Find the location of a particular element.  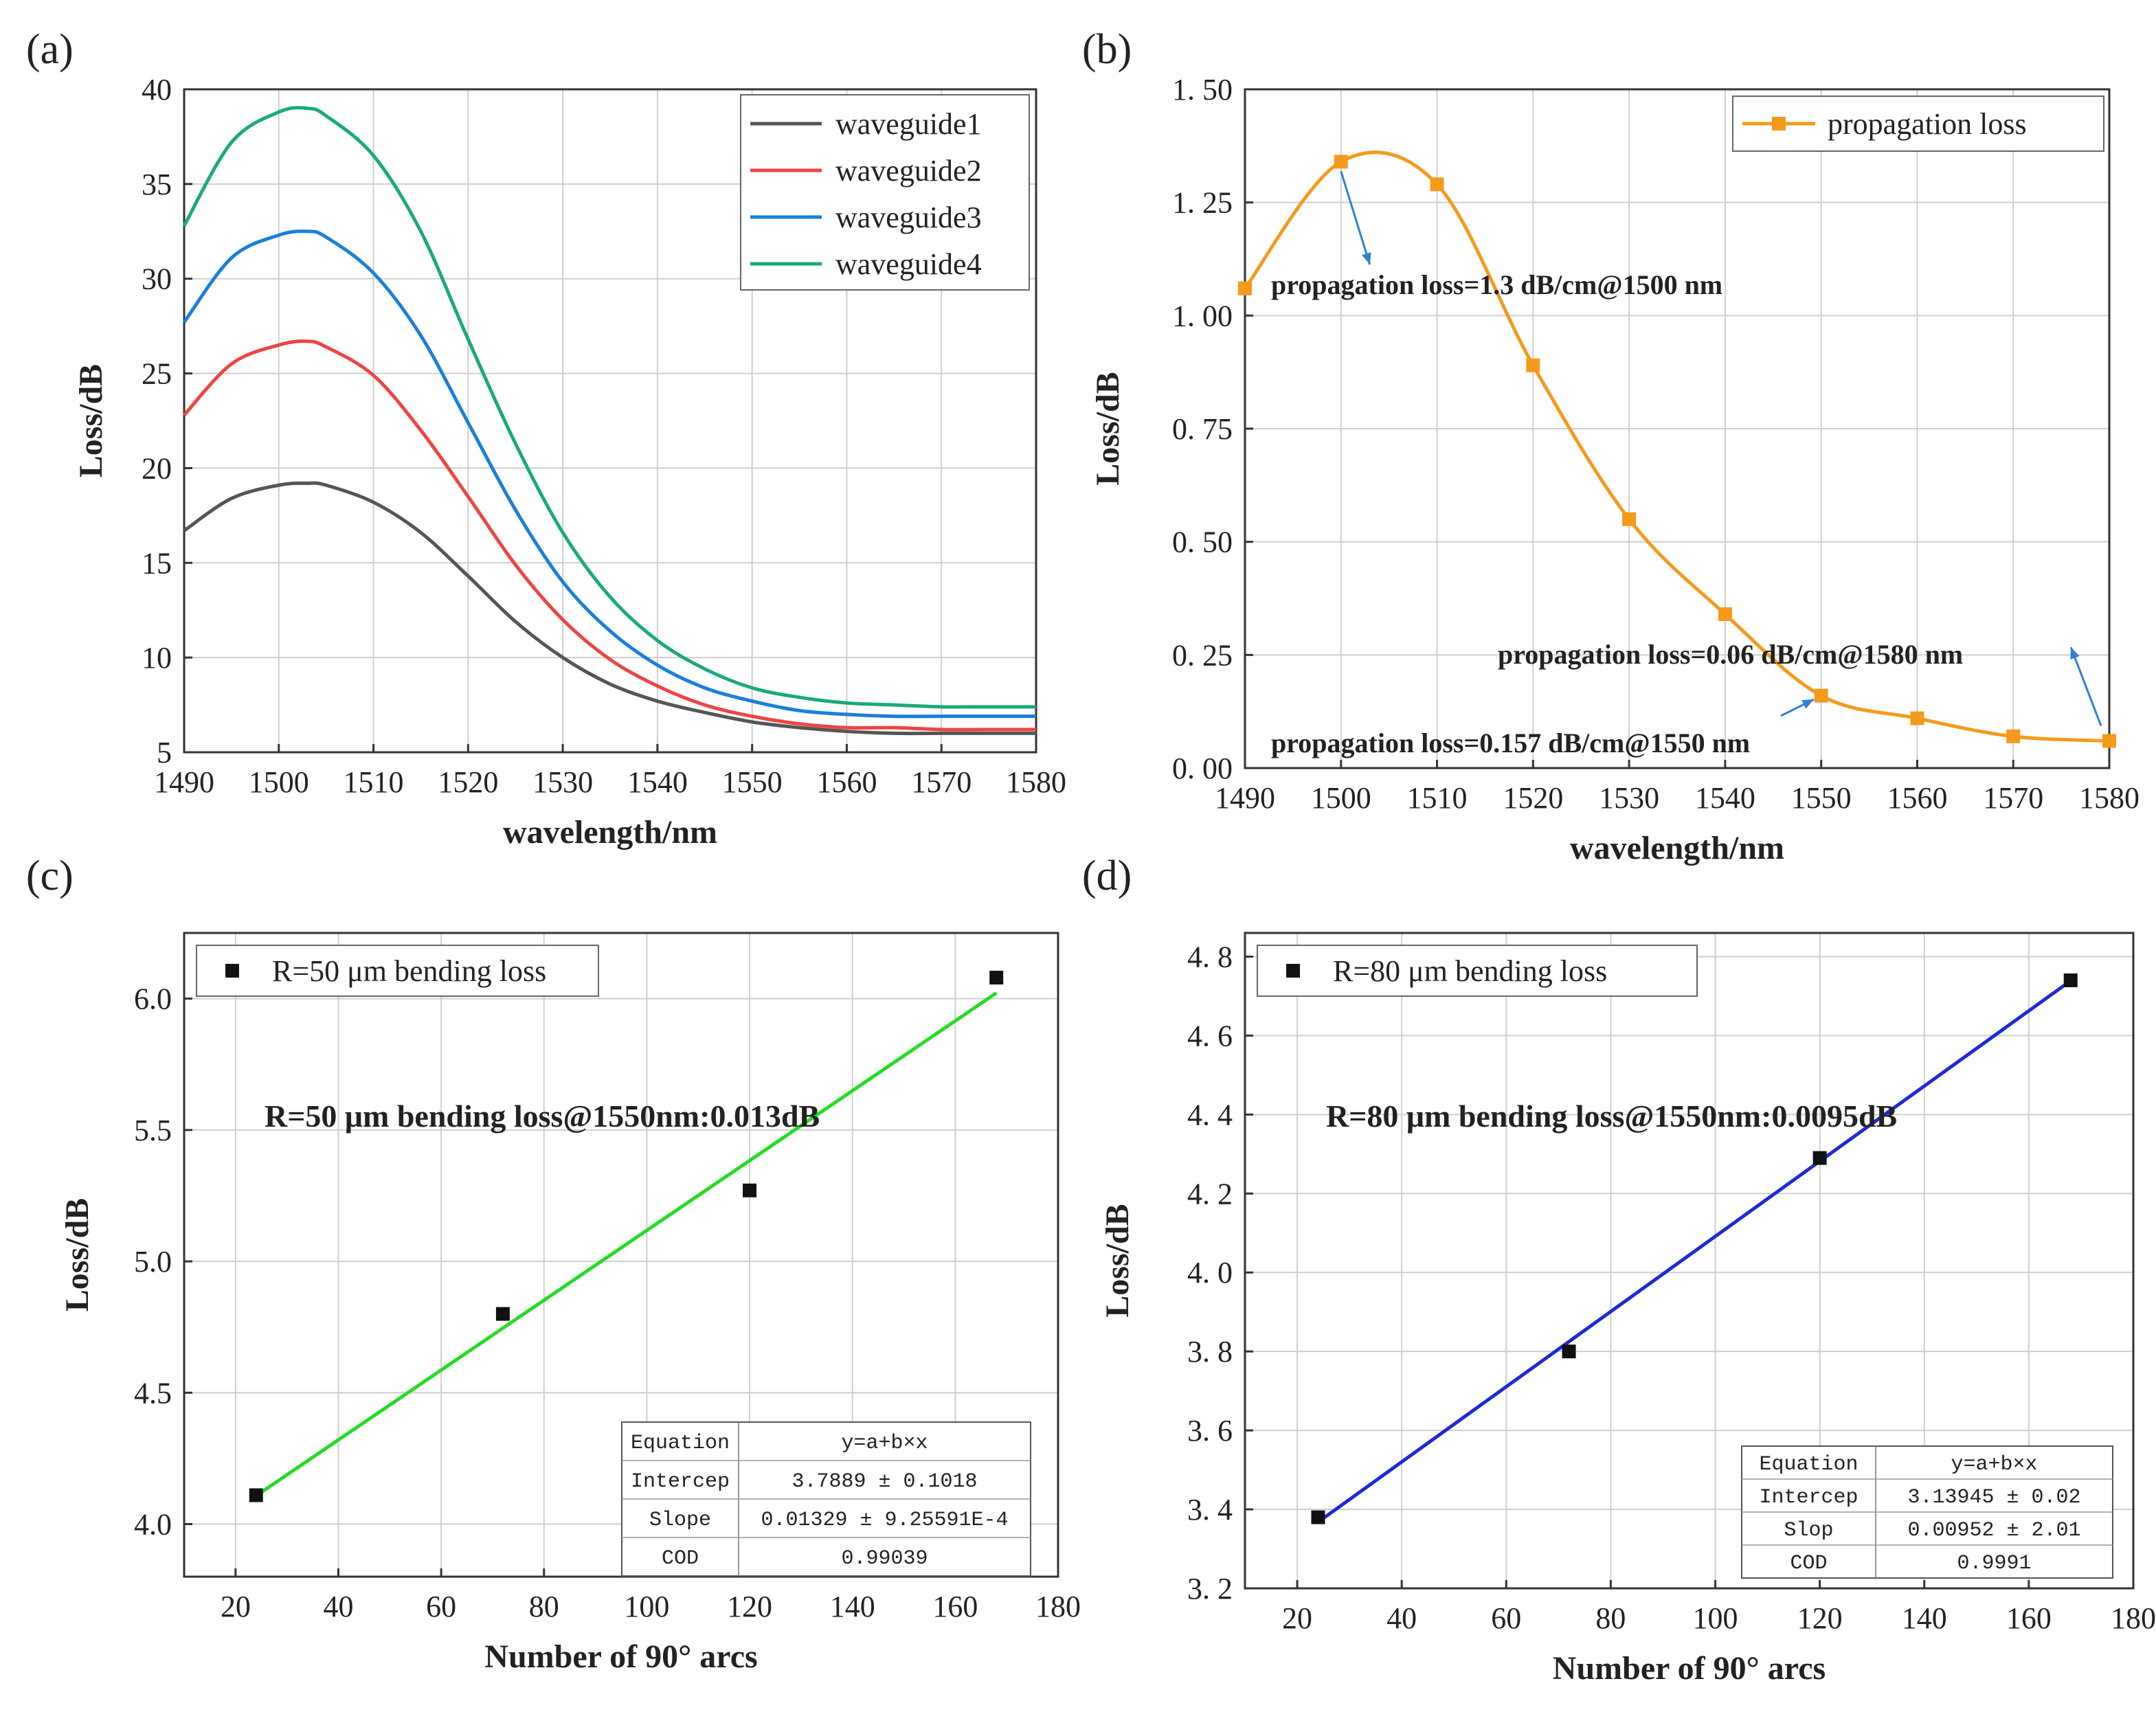

series-line-waveguide1 is located at coordinates (609, 608).